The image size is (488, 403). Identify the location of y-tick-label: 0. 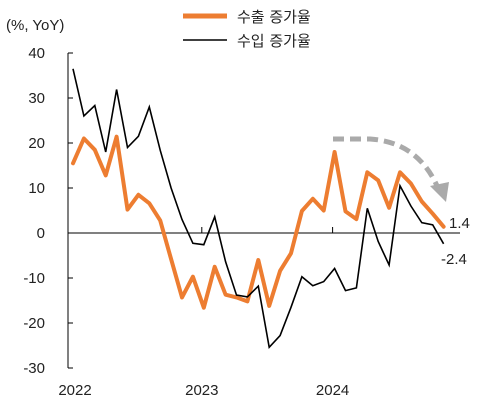
(41, 233).